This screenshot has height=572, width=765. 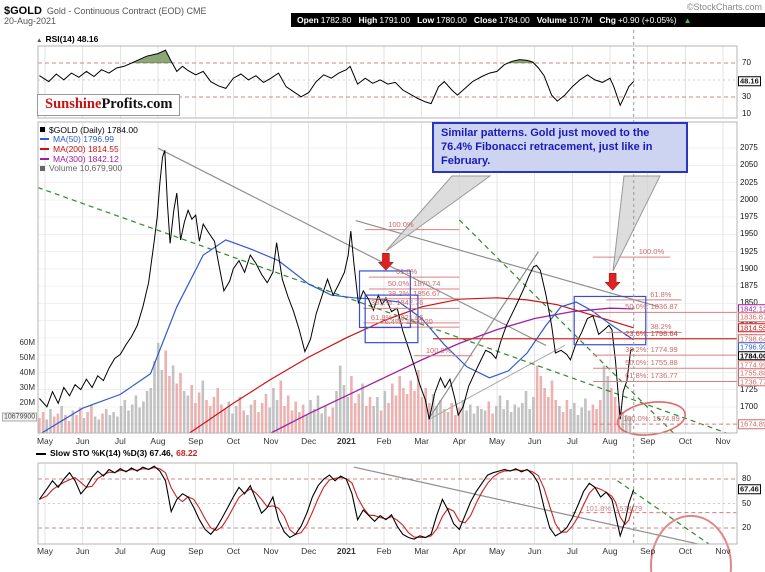 I want to click on stoch-line-marker, so click(x=41, y=453).